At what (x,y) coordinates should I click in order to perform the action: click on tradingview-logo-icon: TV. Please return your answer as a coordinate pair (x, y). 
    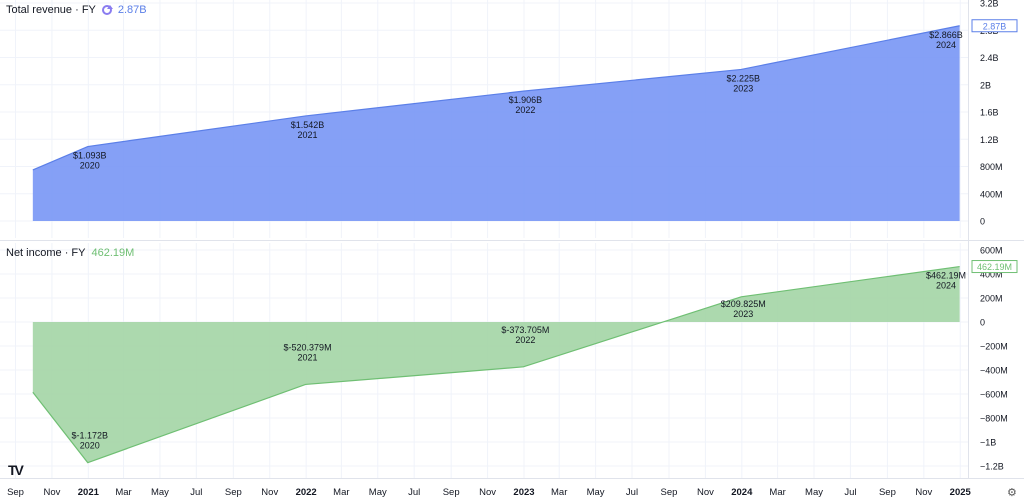
    Looking at the image, I should click on (16, 470).